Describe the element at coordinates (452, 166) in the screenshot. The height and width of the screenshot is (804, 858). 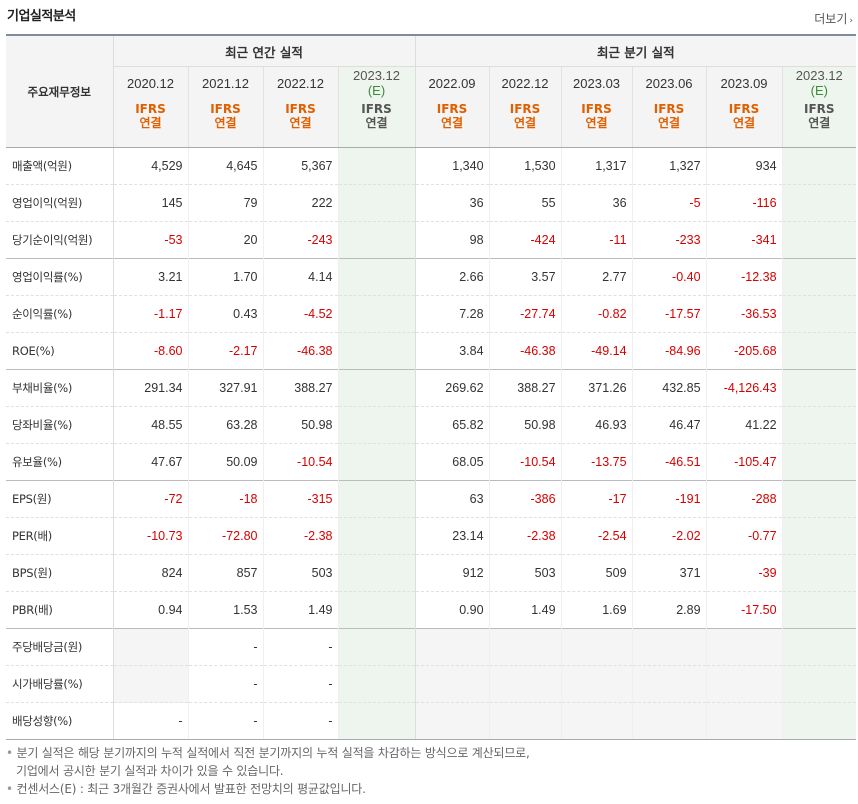
I see `table-cell: 1,340` at that location.